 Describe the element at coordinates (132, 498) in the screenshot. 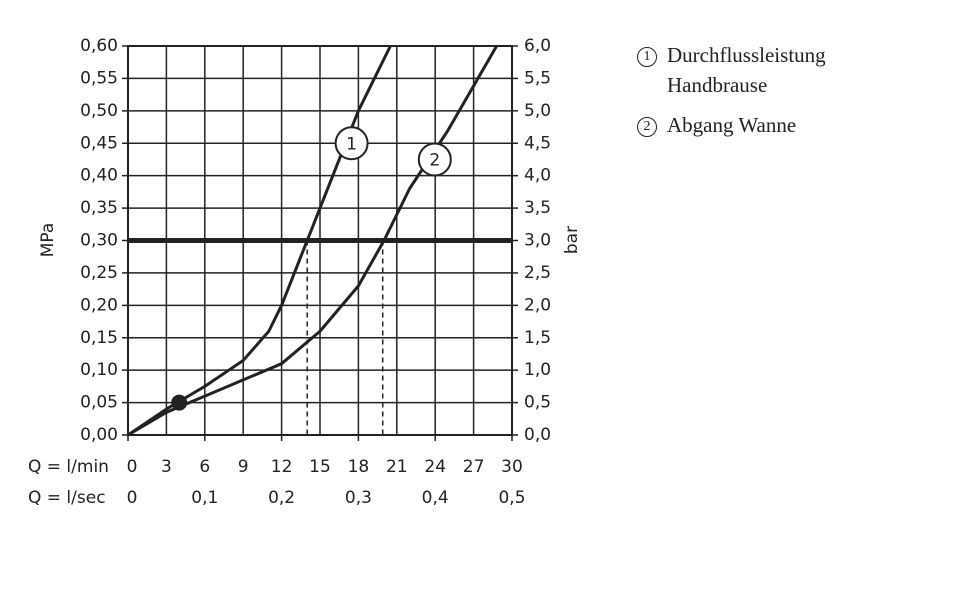

I see `x2-tick-label: 0` at that location.